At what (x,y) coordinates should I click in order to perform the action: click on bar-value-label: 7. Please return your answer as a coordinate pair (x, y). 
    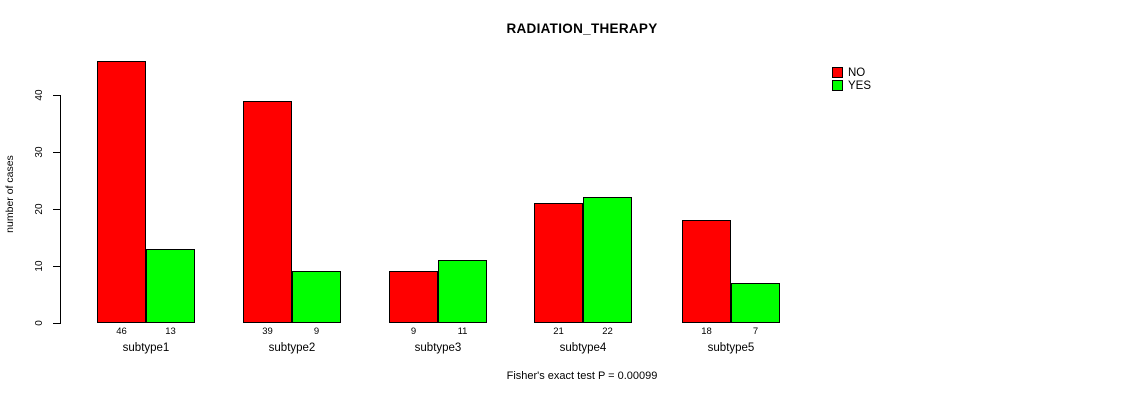
    Looking at the image, I should click on (755, 331).